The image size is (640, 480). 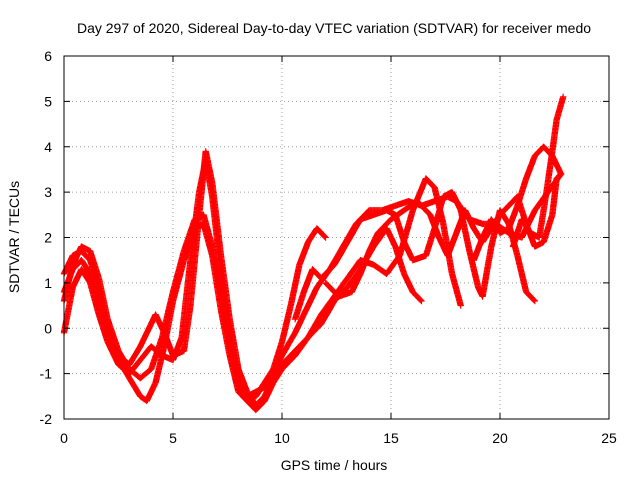 What do you see at coordinates (48, 283) in the screenshot?
I see `y-tick-label: 1` at bounding box center [48, 283].